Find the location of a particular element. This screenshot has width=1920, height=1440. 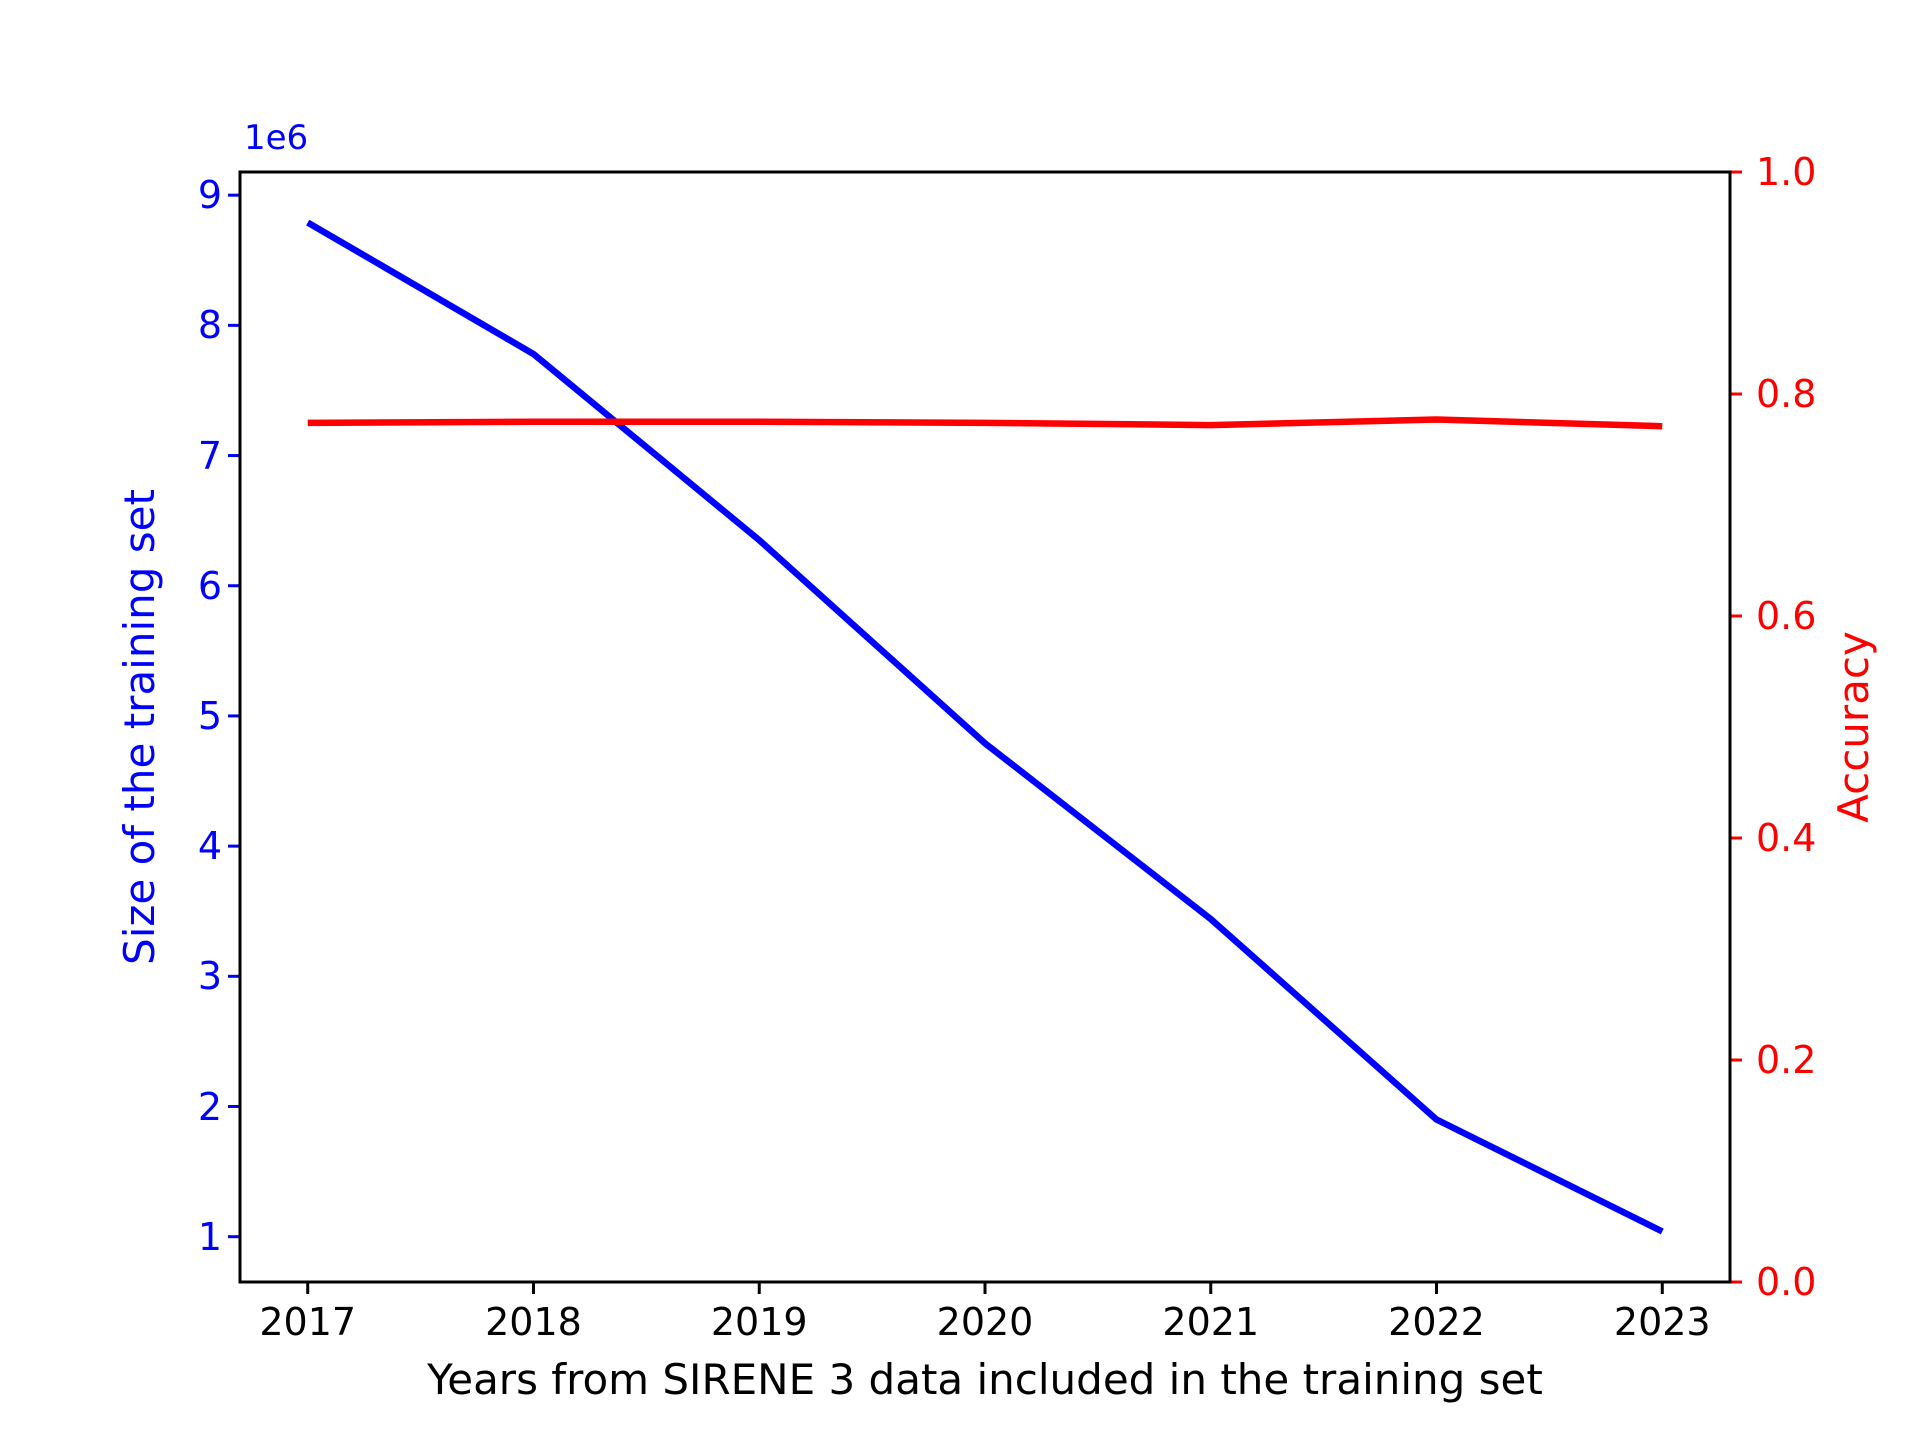

y-left-tick-label: 5 is located at coordinates (209, 715).